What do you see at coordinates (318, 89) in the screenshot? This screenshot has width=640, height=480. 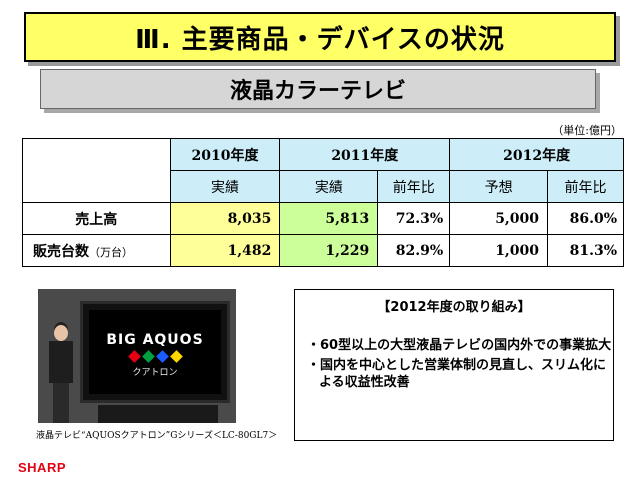 I see `section-subtitle: 液晶カラーテレビ` at bounding box center [318, 89].